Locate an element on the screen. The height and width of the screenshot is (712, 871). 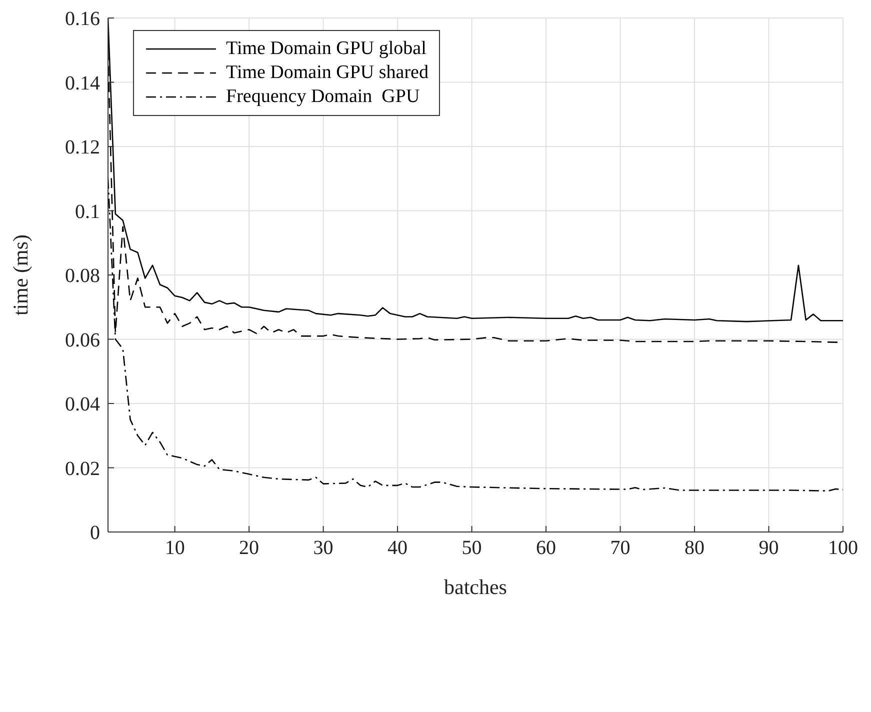
x-tick-label: 50 is located at coordinates (472, 548).